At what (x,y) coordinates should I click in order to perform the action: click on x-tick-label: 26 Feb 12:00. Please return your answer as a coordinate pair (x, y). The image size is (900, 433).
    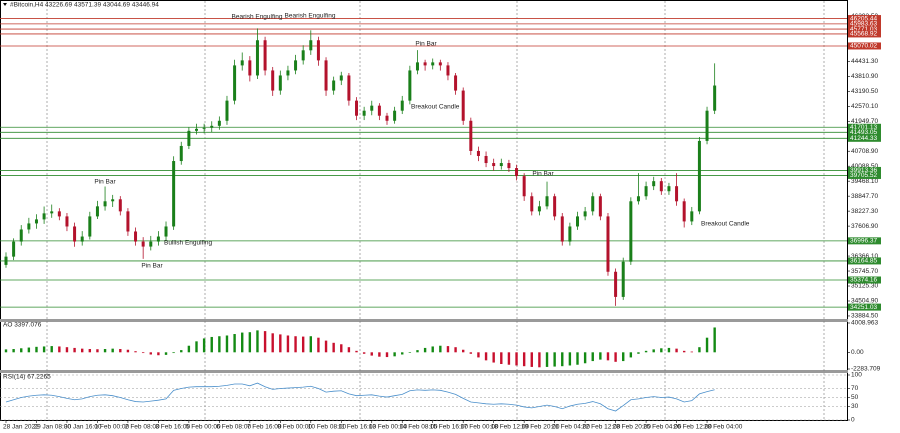
    Looking at the image, I should click on (693, 427).